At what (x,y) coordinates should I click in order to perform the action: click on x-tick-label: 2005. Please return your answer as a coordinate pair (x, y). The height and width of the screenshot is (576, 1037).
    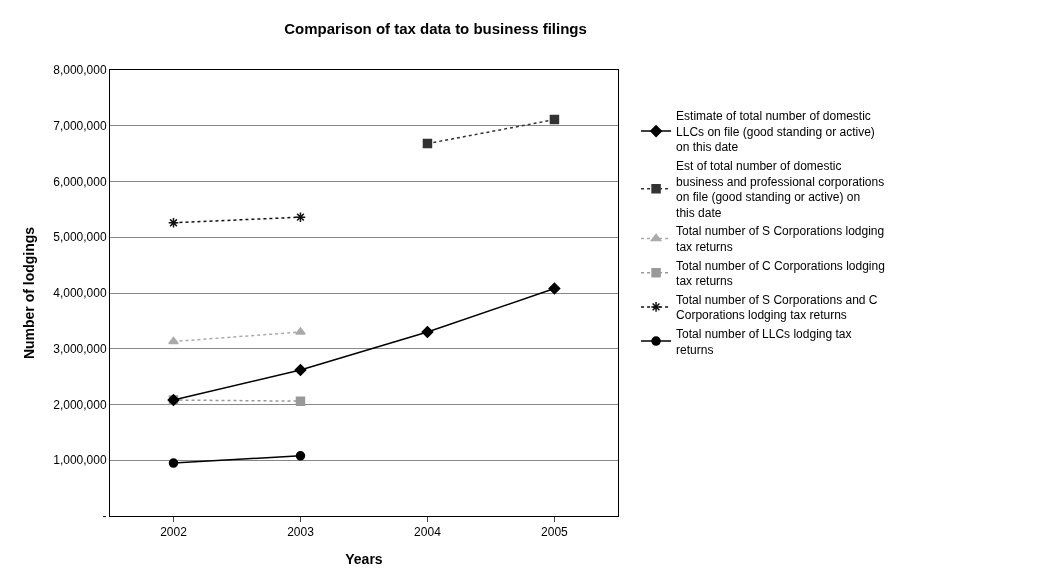
    Looking at the image, I should click on (555, 532).